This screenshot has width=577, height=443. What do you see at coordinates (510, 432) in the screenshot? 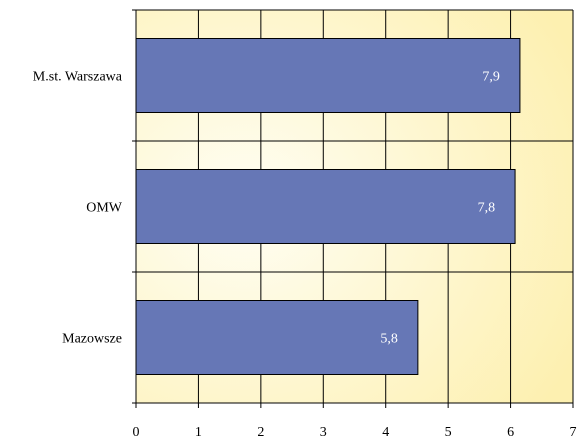
I see `x-tick-label-6: 6` at bounding box center [510, 432].